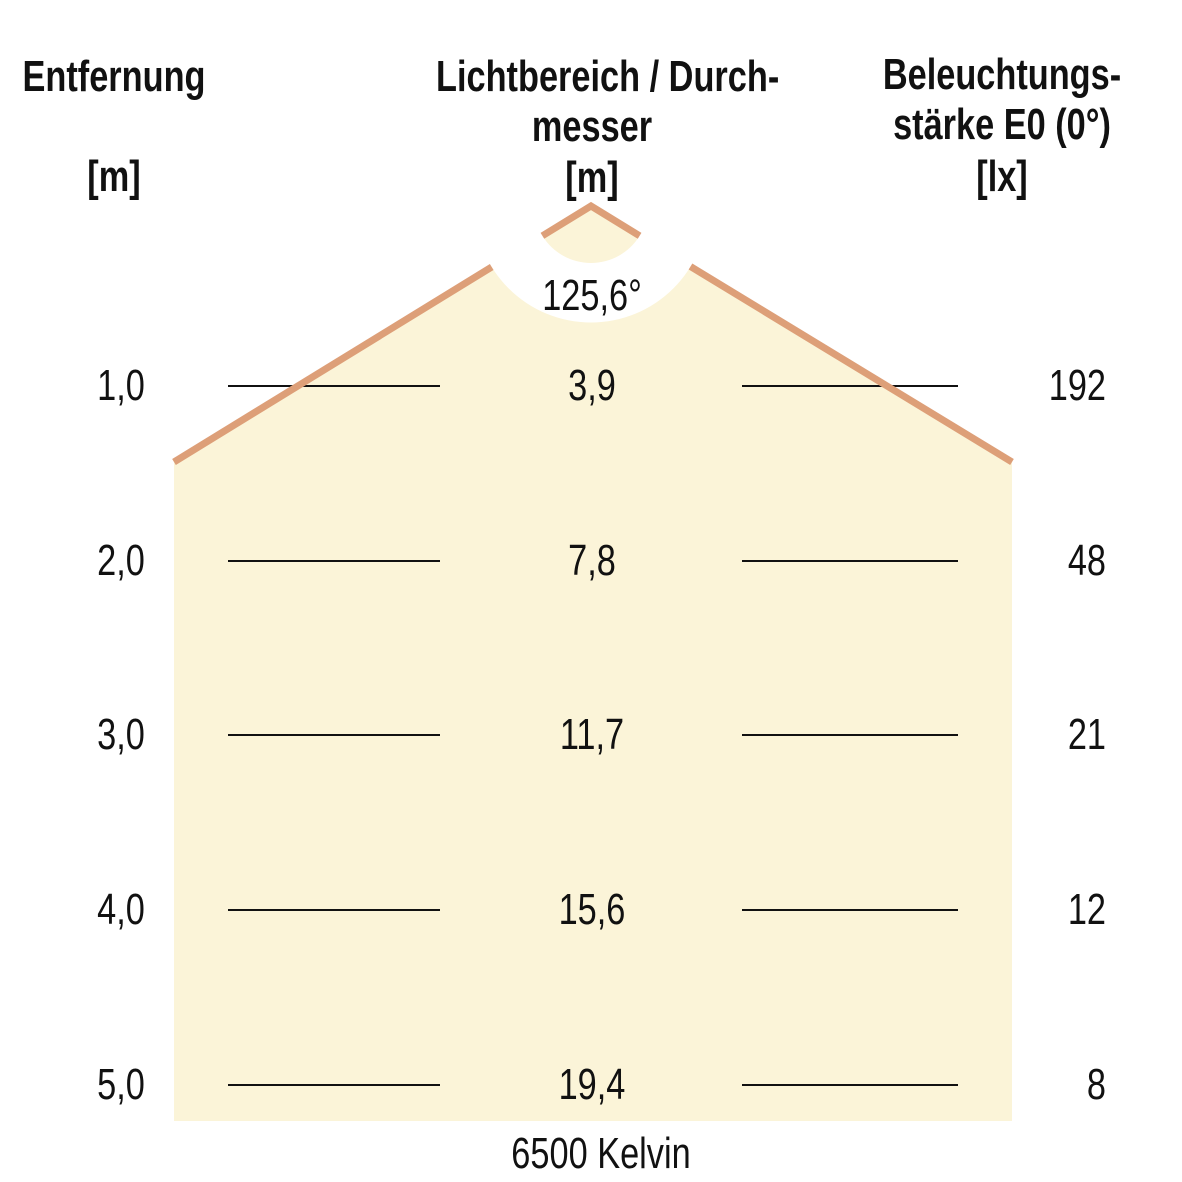 The width and height of the screenshot is (1182, 1182). What do you see at coordinates (114, 76) in the screenshot?
I see `header-distance-title: Entfernung` at bounding box center [114, 76].